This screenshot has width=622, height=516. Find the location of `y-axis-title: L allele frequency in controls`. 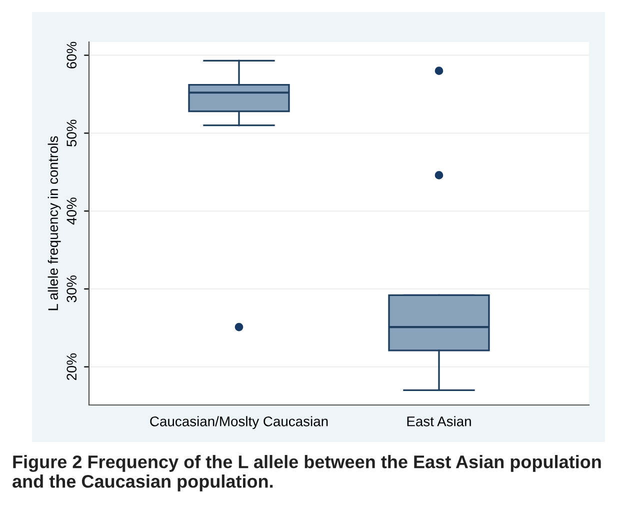

y-axis-title: L allele frequency in controls is located at coordinates (54, 223).